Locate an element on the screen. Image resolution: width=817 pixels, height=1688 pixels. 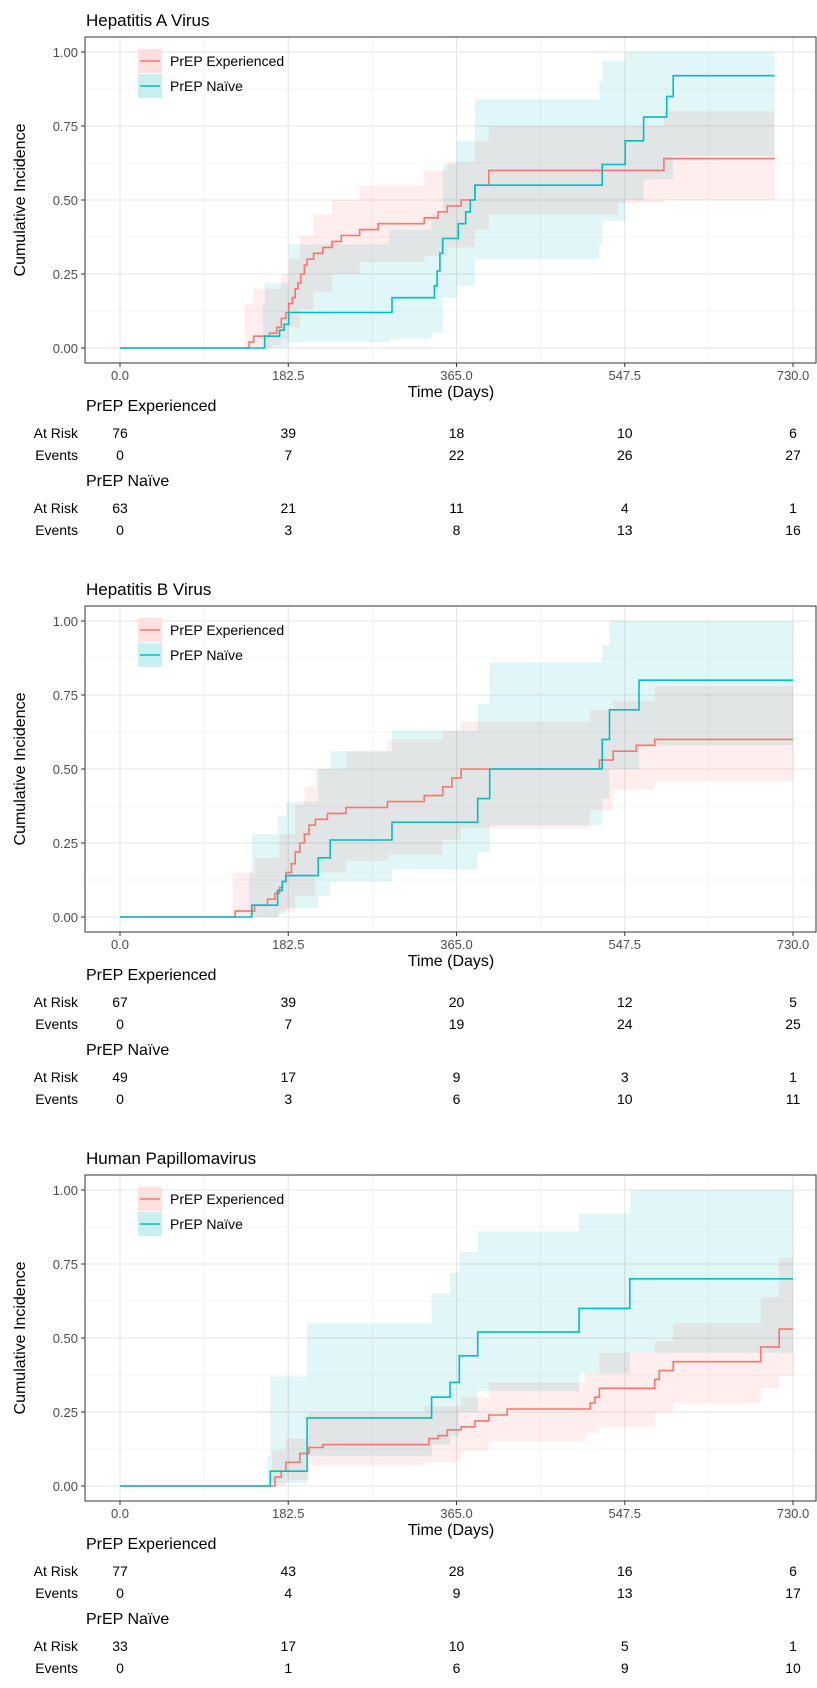
risk-value: 17 is located at coordinates (288, 1077).